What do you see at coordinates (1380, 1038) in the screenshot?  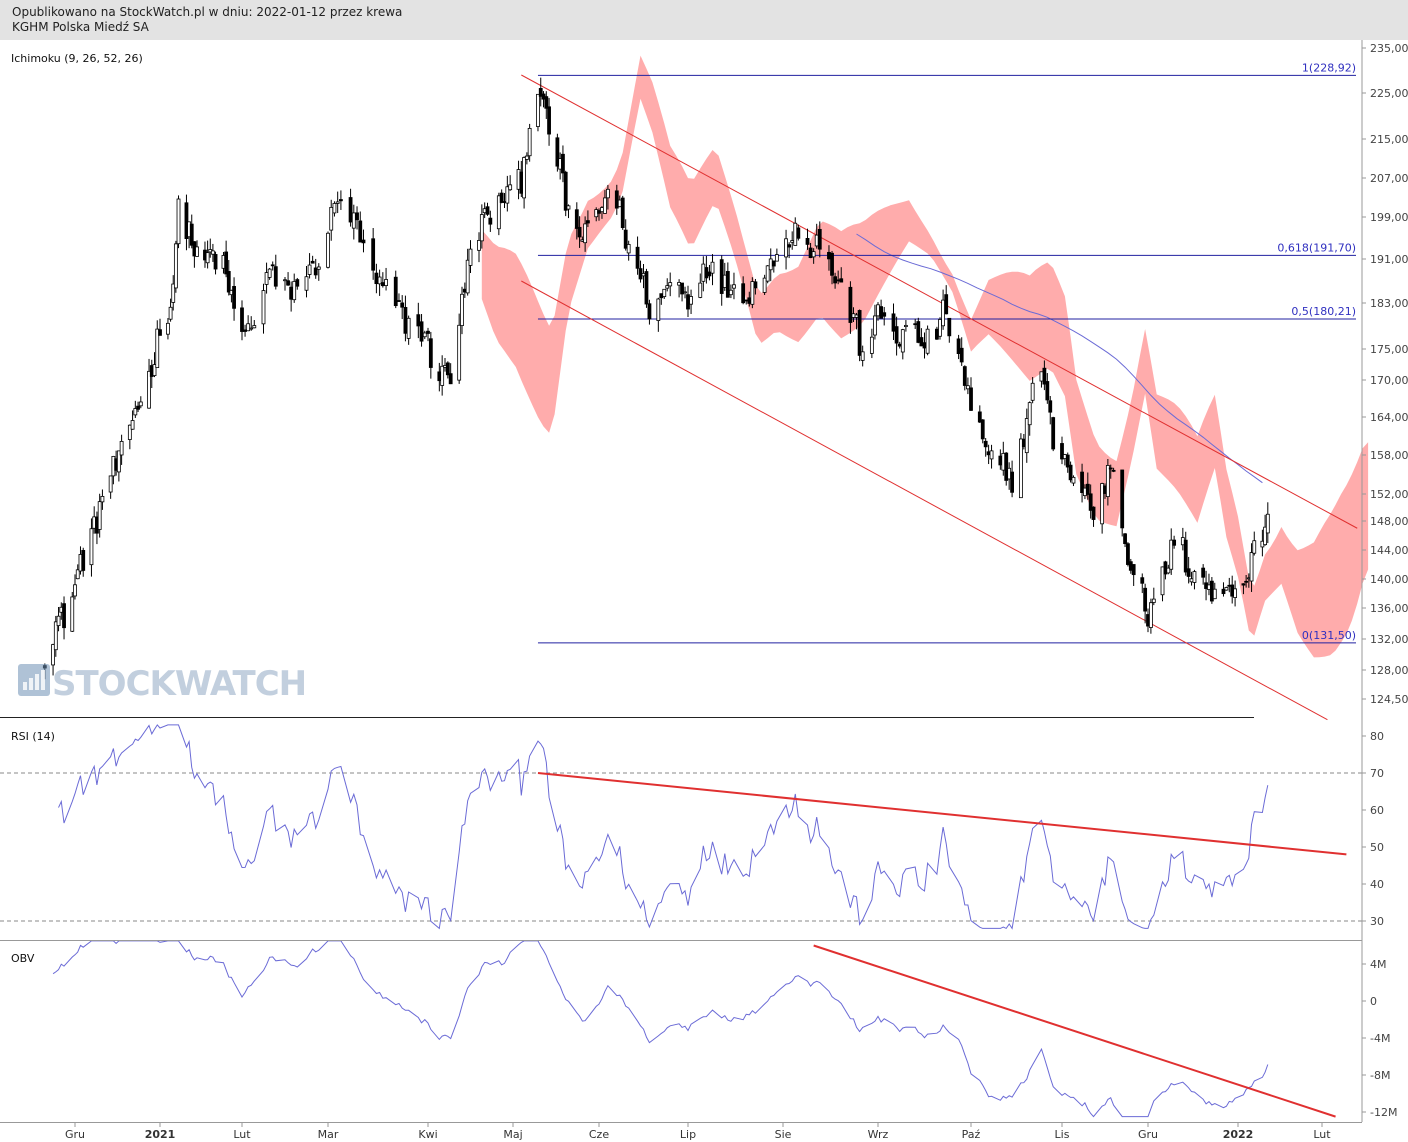 I see `y-tick-label-obv: -4M` at bounding box center [1380, 1038].